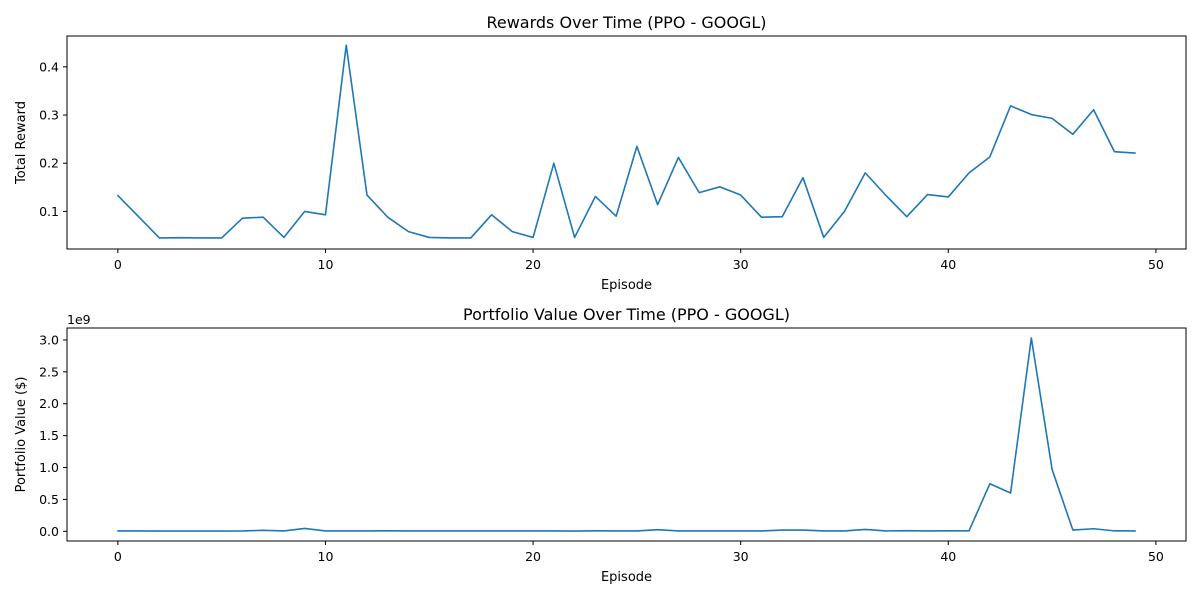 The height and width of the screenshot is (600, 1200). Describe the element at coordinates (21, 143) in the screenshot. I see `chart-0-ylabel: Total Reward` at that location.